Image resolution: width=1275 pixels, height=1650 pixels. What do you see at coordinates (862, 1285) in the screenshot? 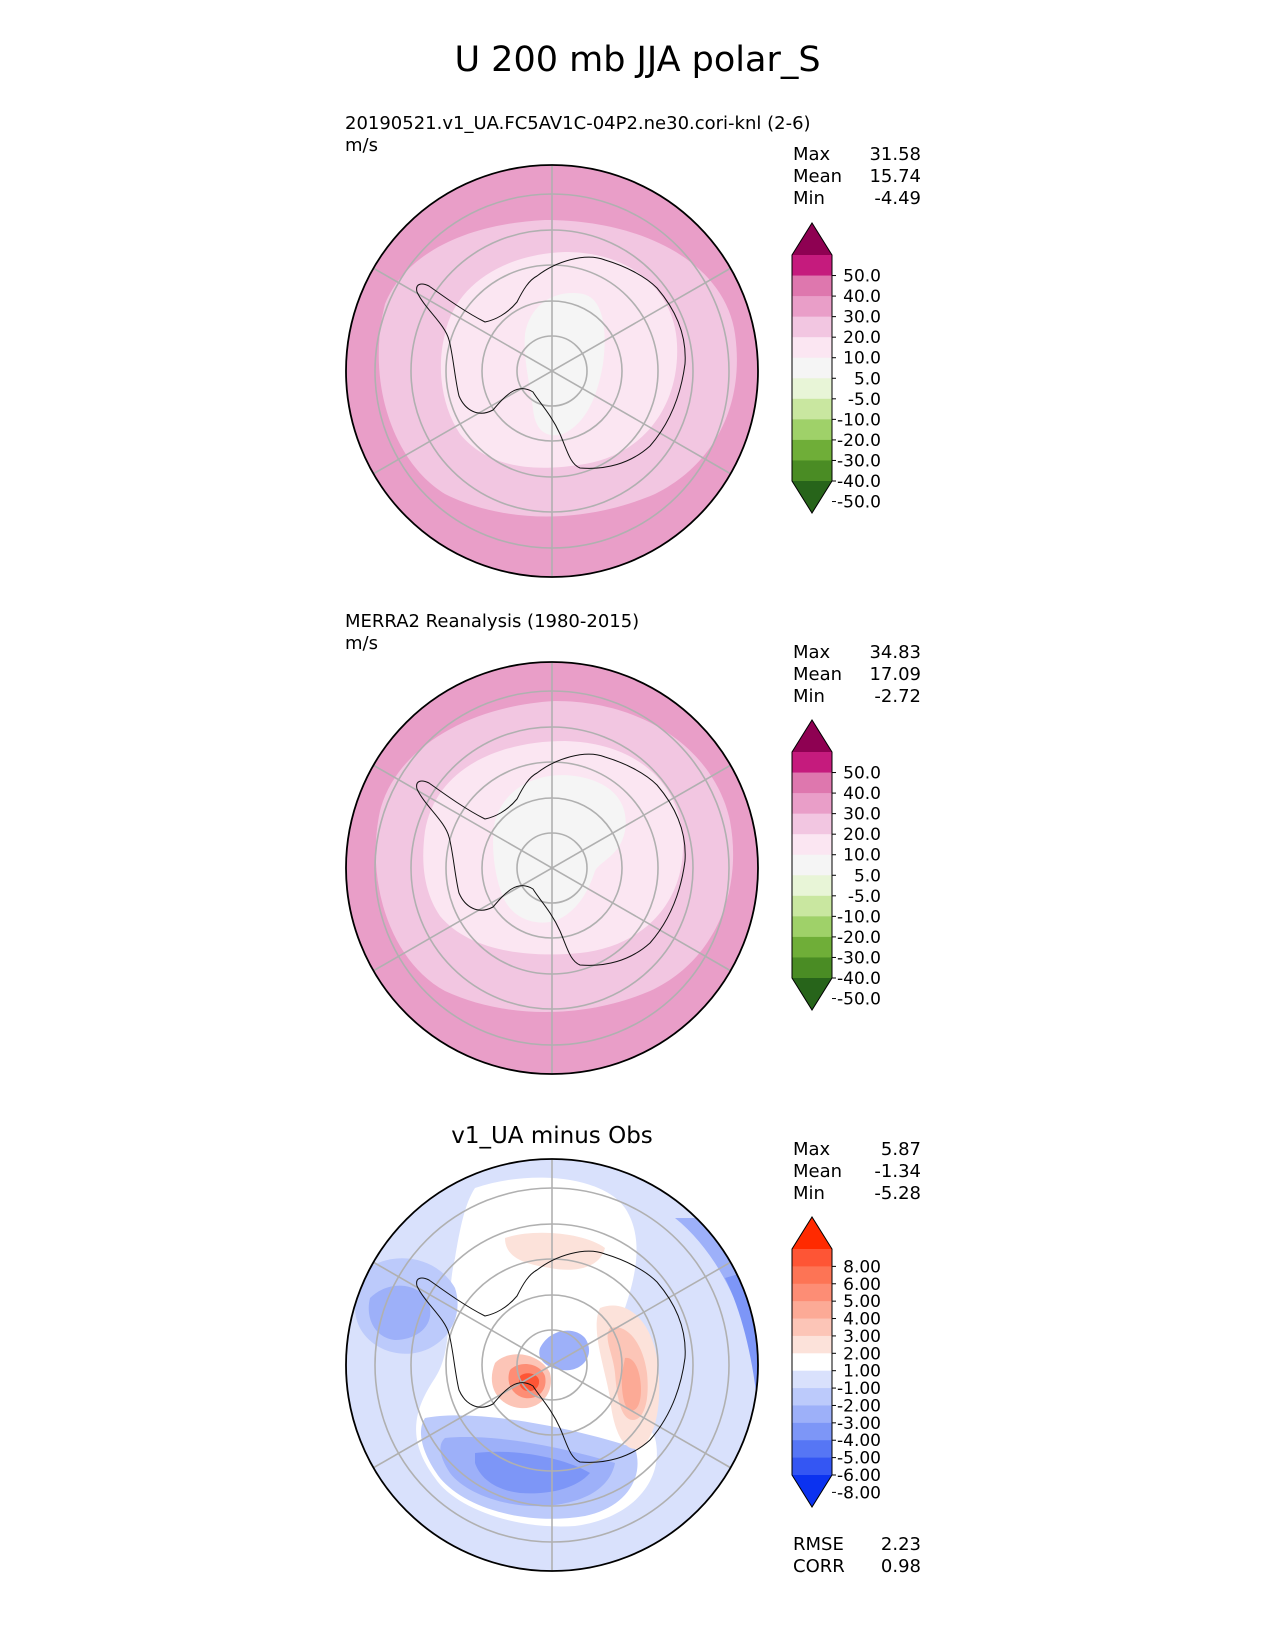
I see `panel3-colorbar-tick-label: 6.00` at bounding box center [862, 1285].